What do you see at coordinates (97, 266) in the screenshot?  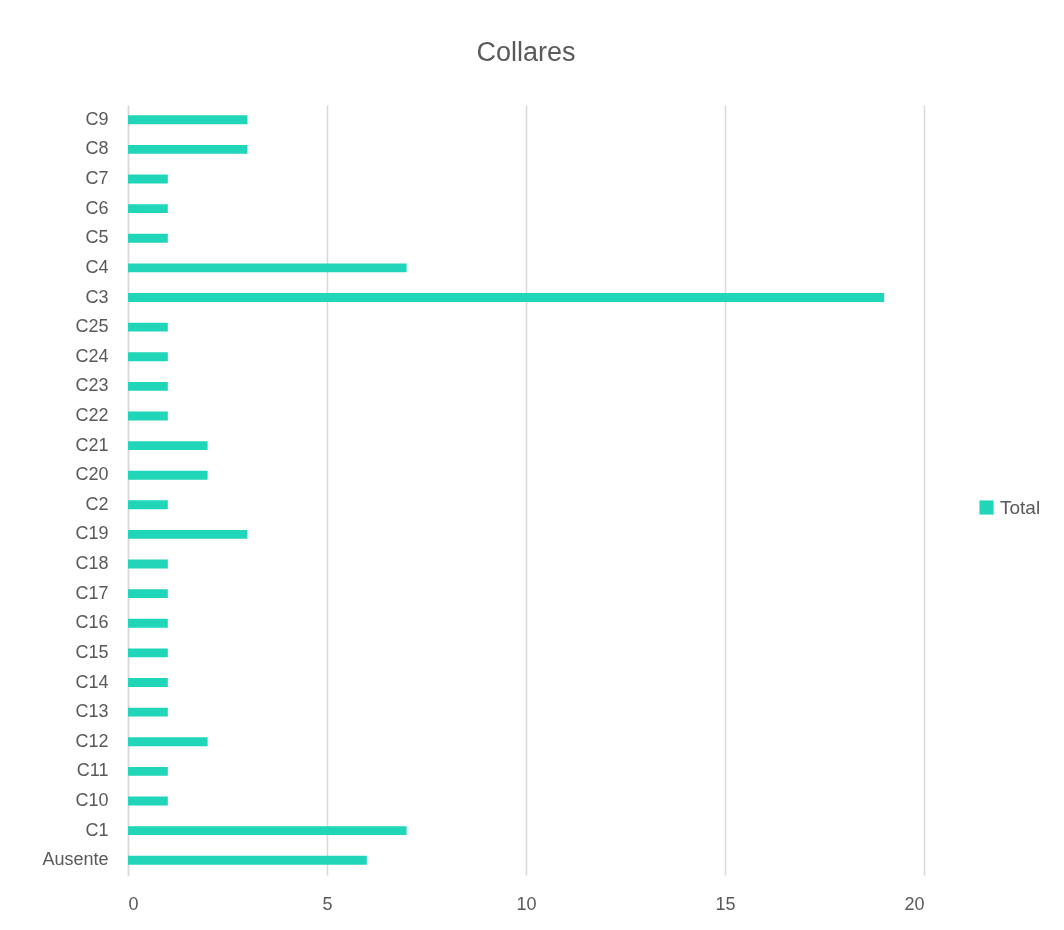 I see `y-tick-label: C4` at bounding box center [97, 266].